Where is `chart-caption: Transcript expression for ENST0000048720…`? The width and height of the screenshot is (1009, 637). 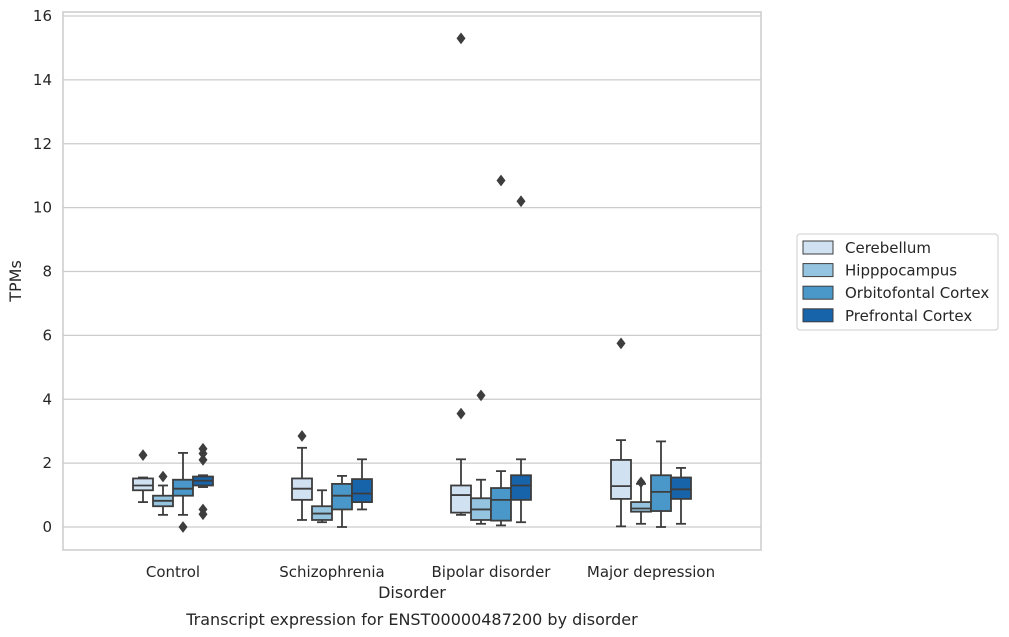 chart-caption: Transcript expression for ENST0000048720… is located at coordinates (411, 619).